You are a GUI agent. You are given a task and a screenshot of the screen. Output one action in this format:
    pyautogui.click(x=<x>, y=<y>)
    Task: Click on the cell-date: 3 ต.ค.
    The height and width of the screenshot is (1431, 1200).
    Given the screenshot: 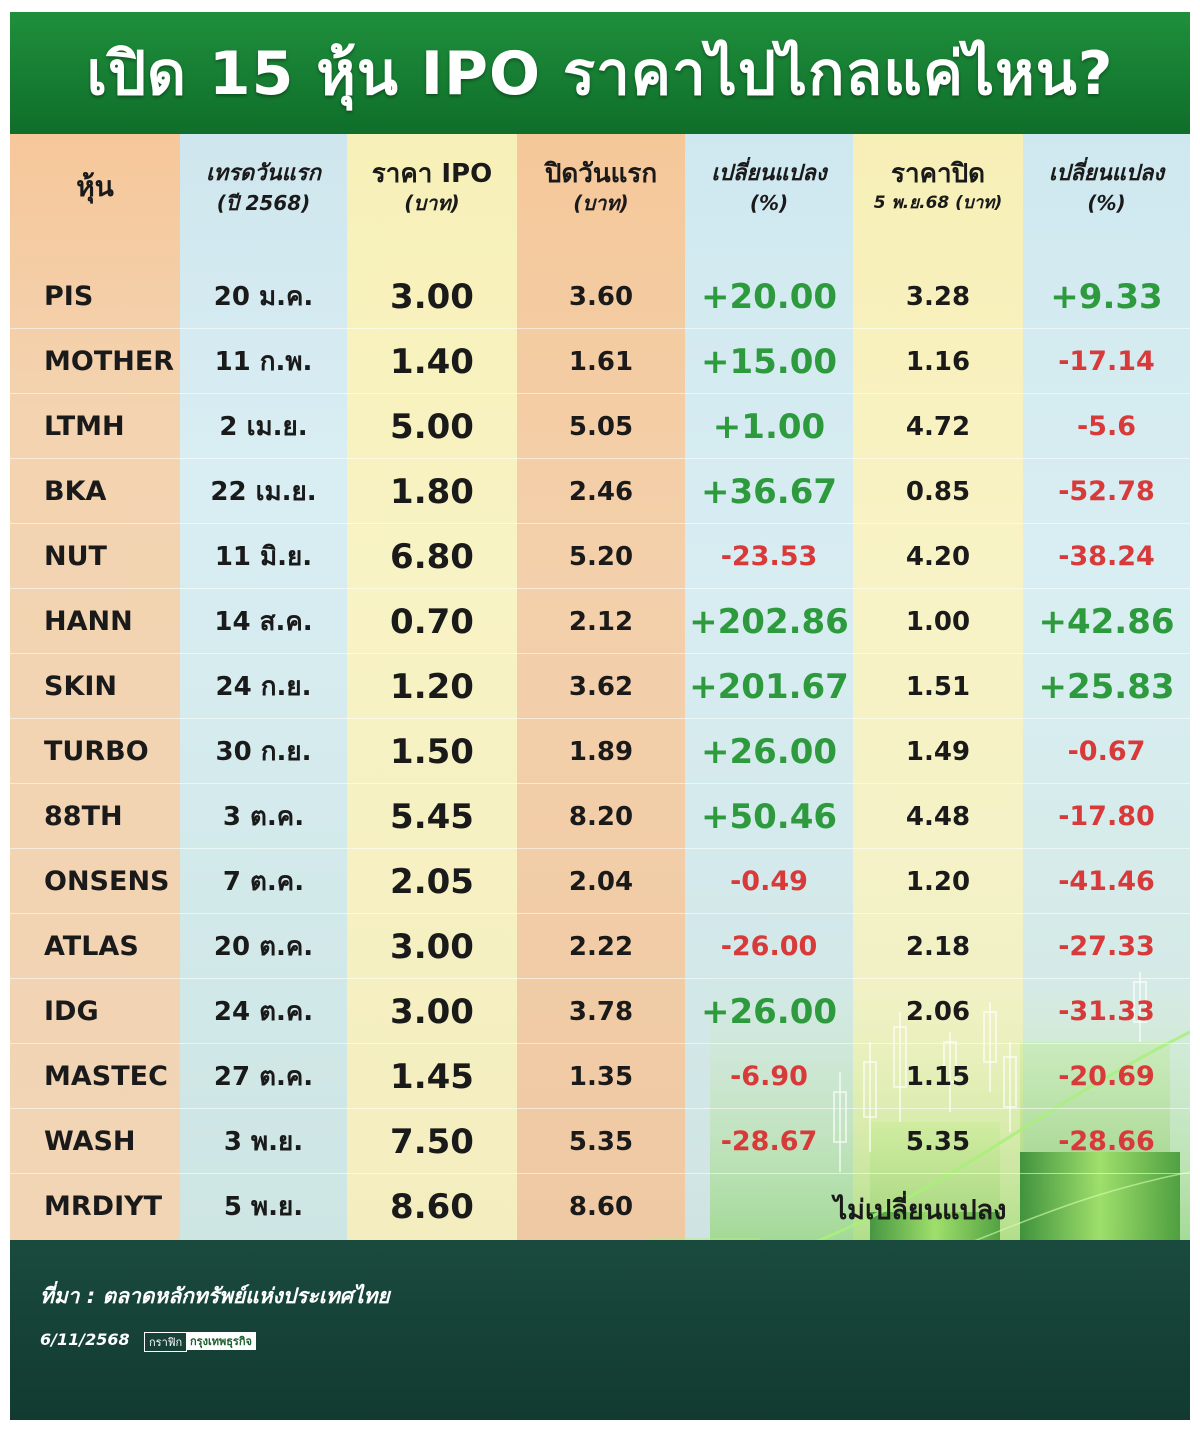 What is the action you would take?
    pyautogui.click(x=263, y=817)
    